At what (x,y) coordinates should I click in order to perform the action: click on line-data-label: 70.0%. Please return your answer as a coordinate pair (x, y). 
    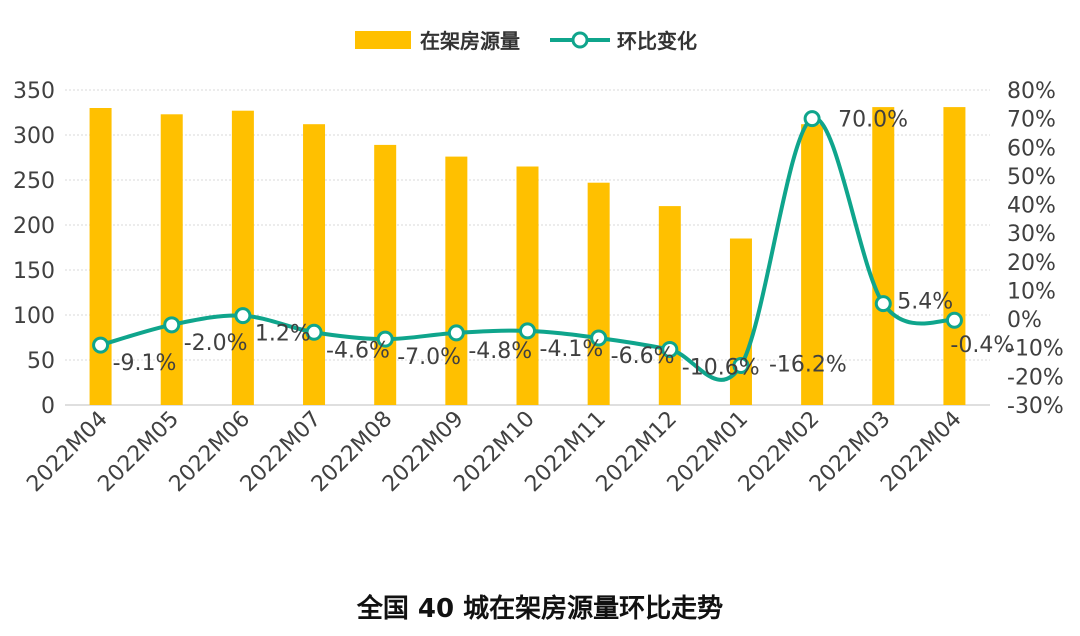
    Looking at the image, I should click on (873, 120).